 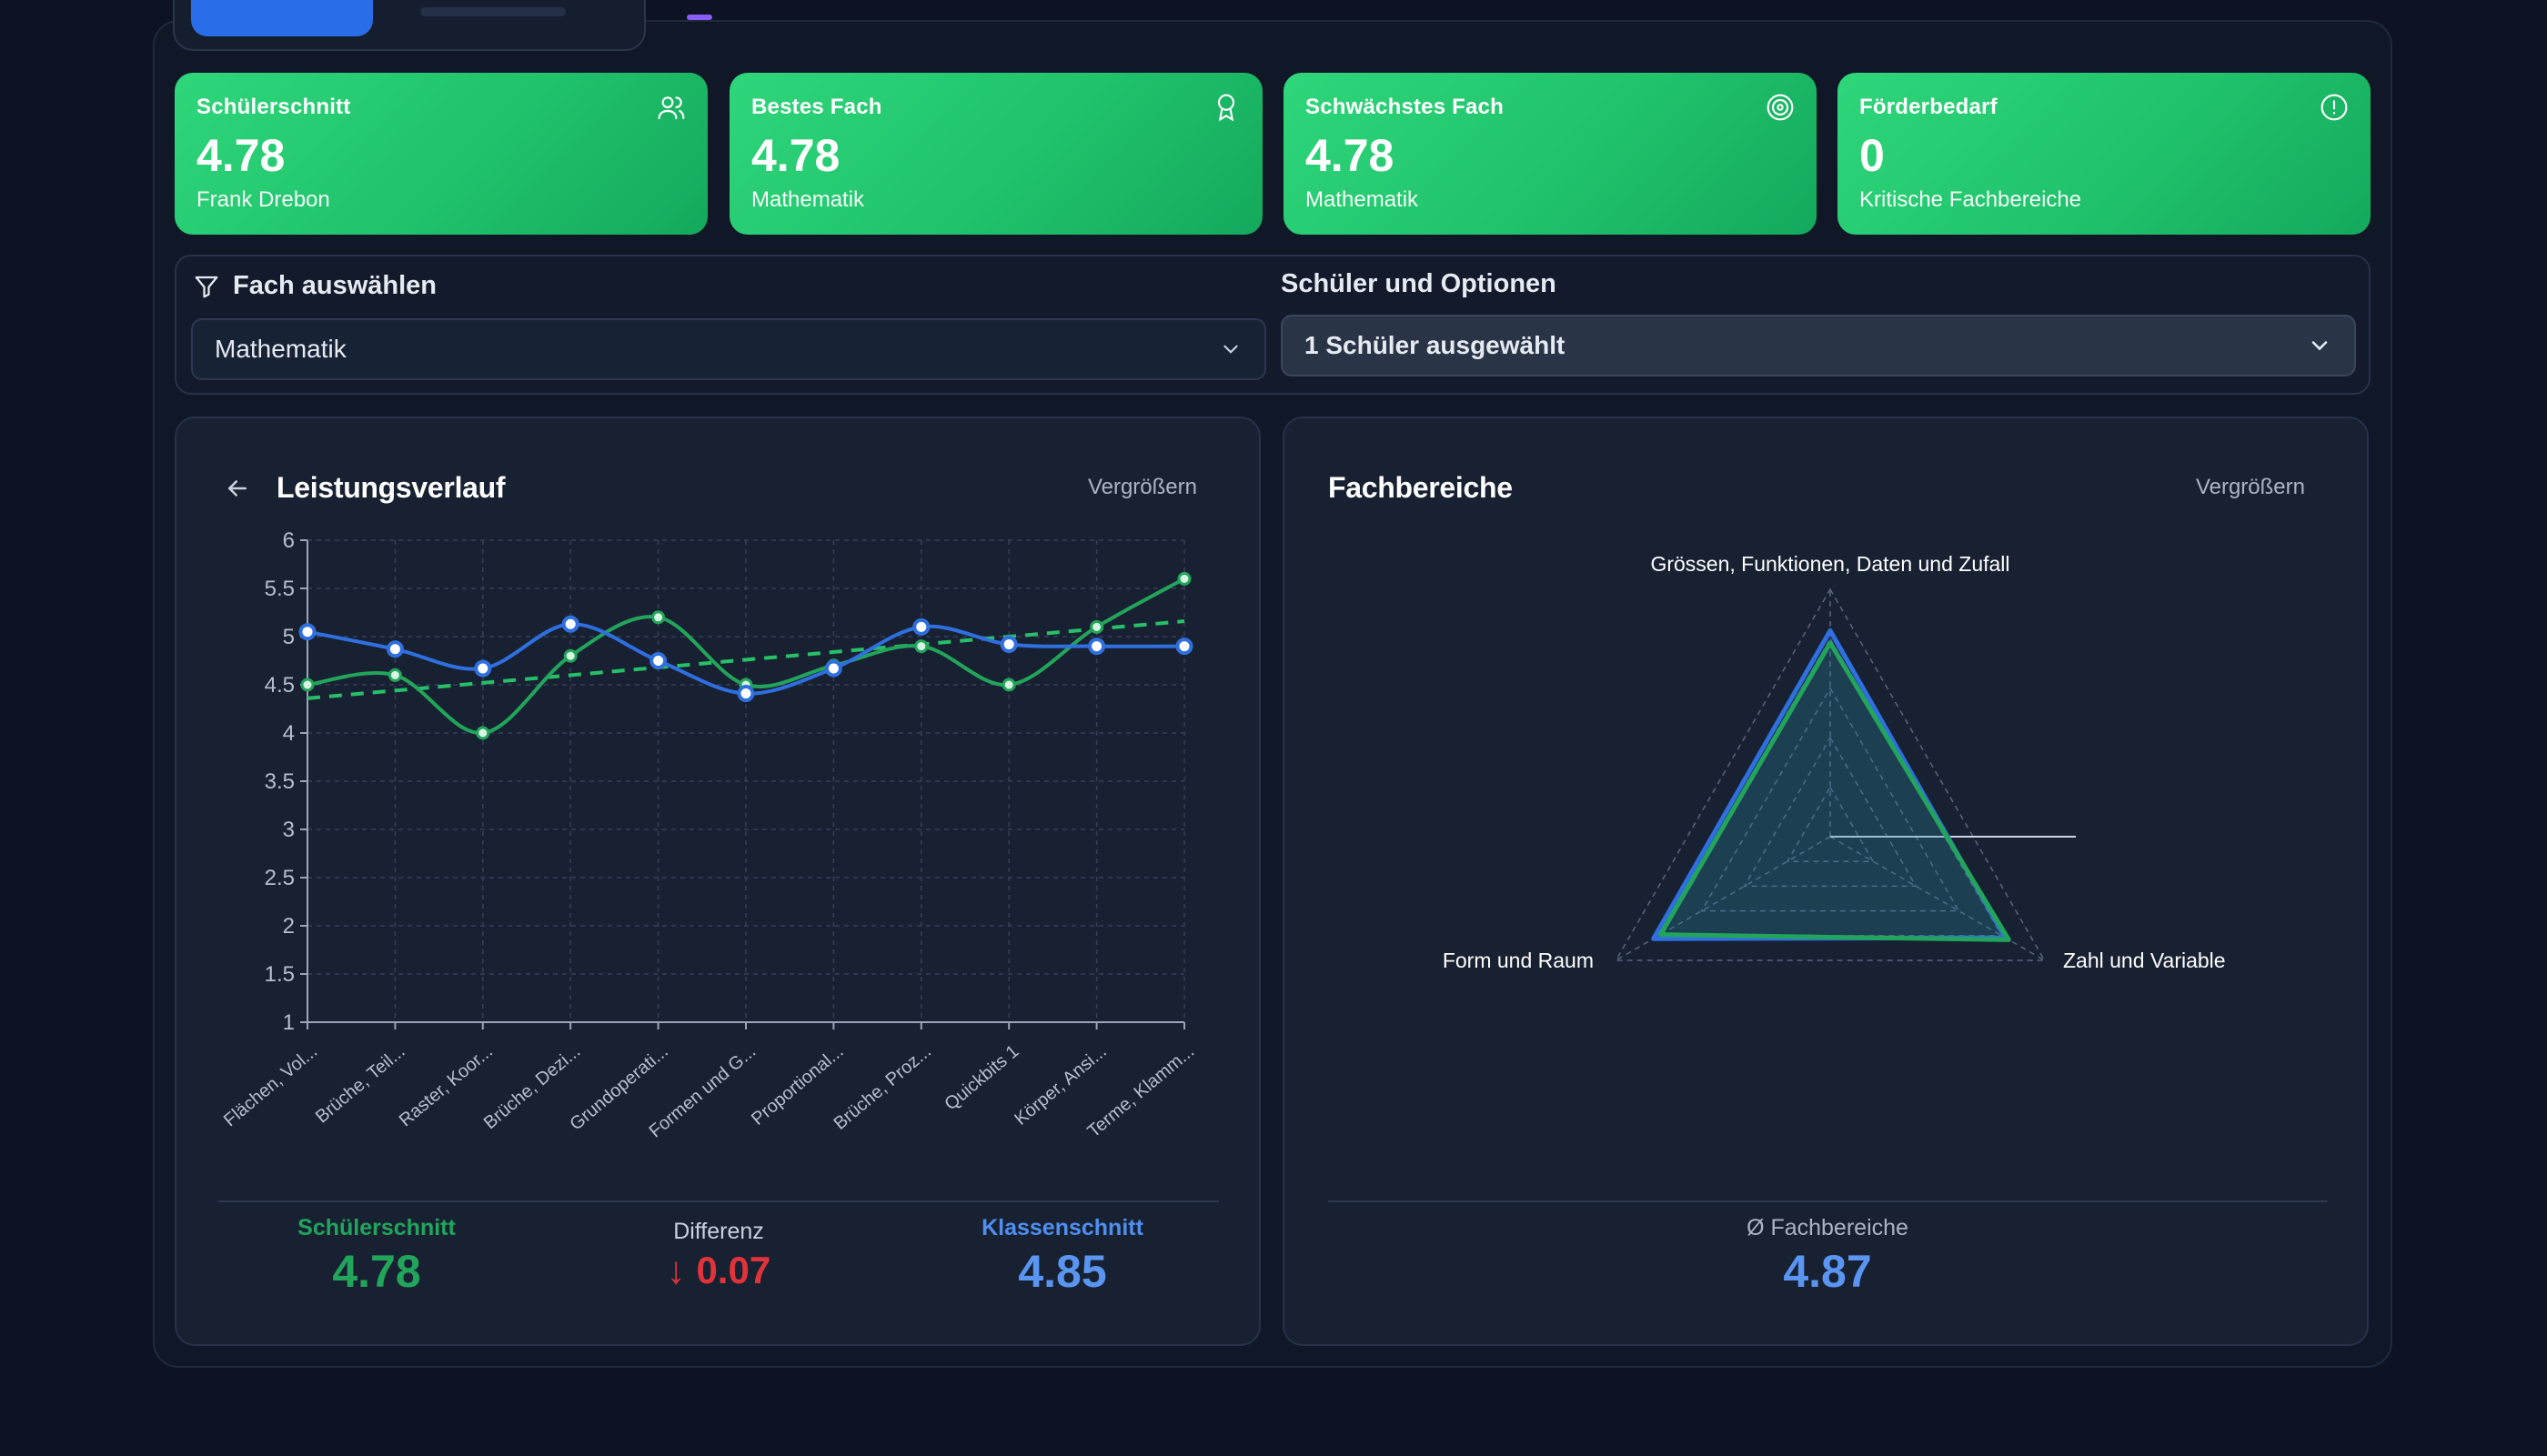 I want to click on stat-value: 4.87, so click(x=1827, y=1272).